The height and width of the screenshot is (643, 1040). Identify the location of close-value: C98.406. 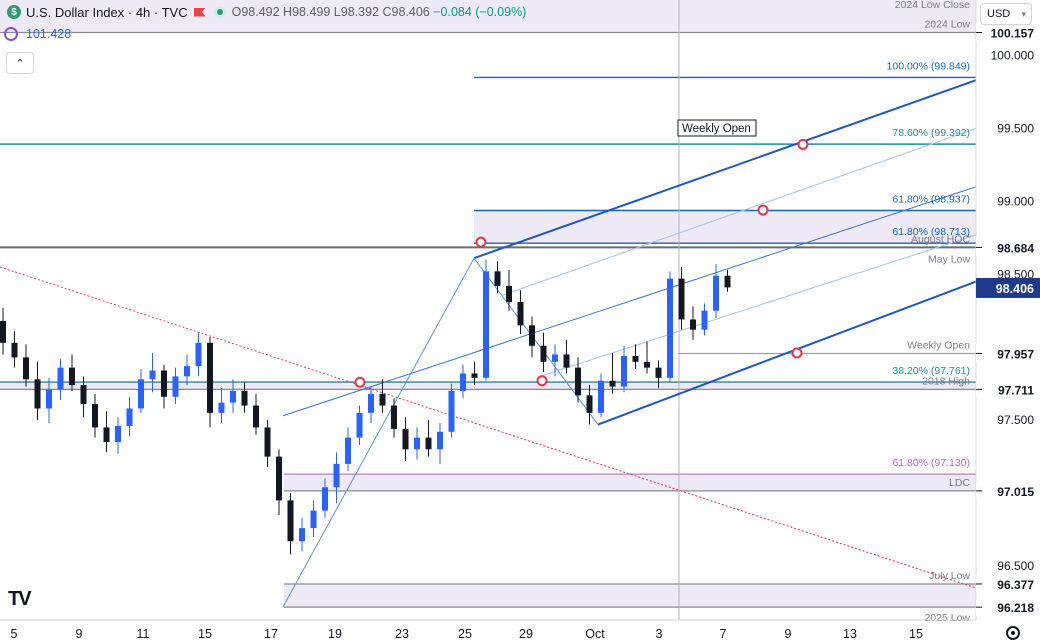
(406, 12).